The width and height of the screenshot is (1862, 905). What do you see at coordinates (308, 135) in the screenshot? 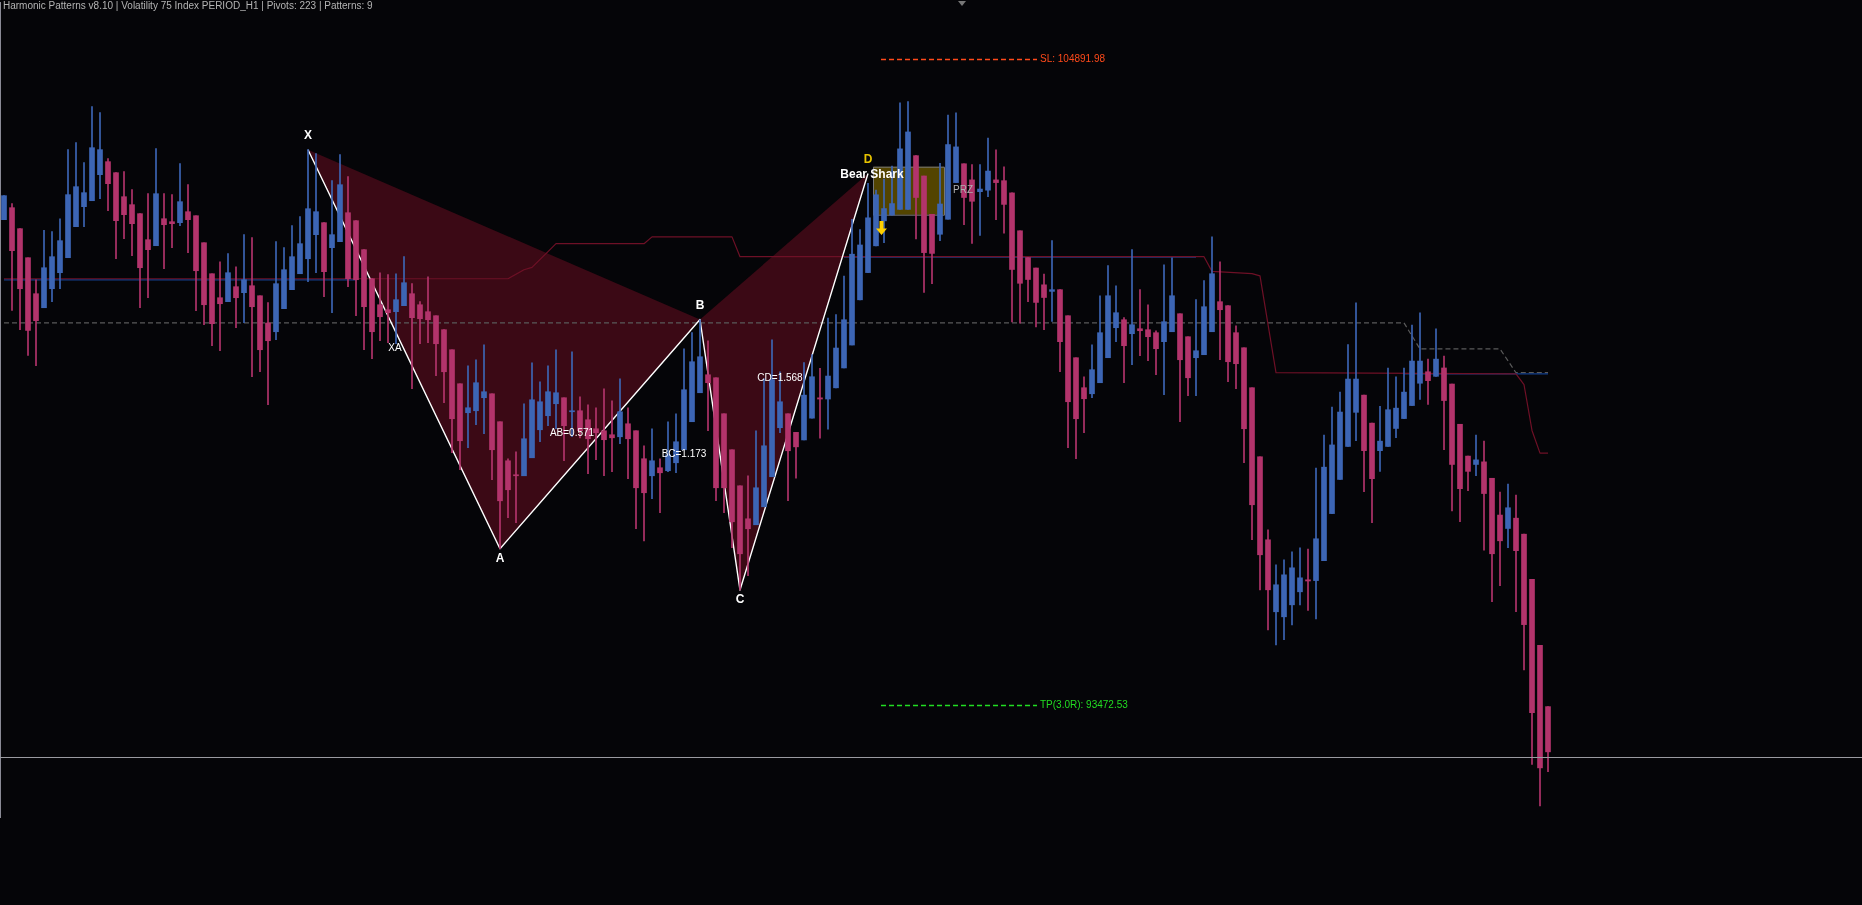
I see `data-label: X` at bounding box center [308, 135].